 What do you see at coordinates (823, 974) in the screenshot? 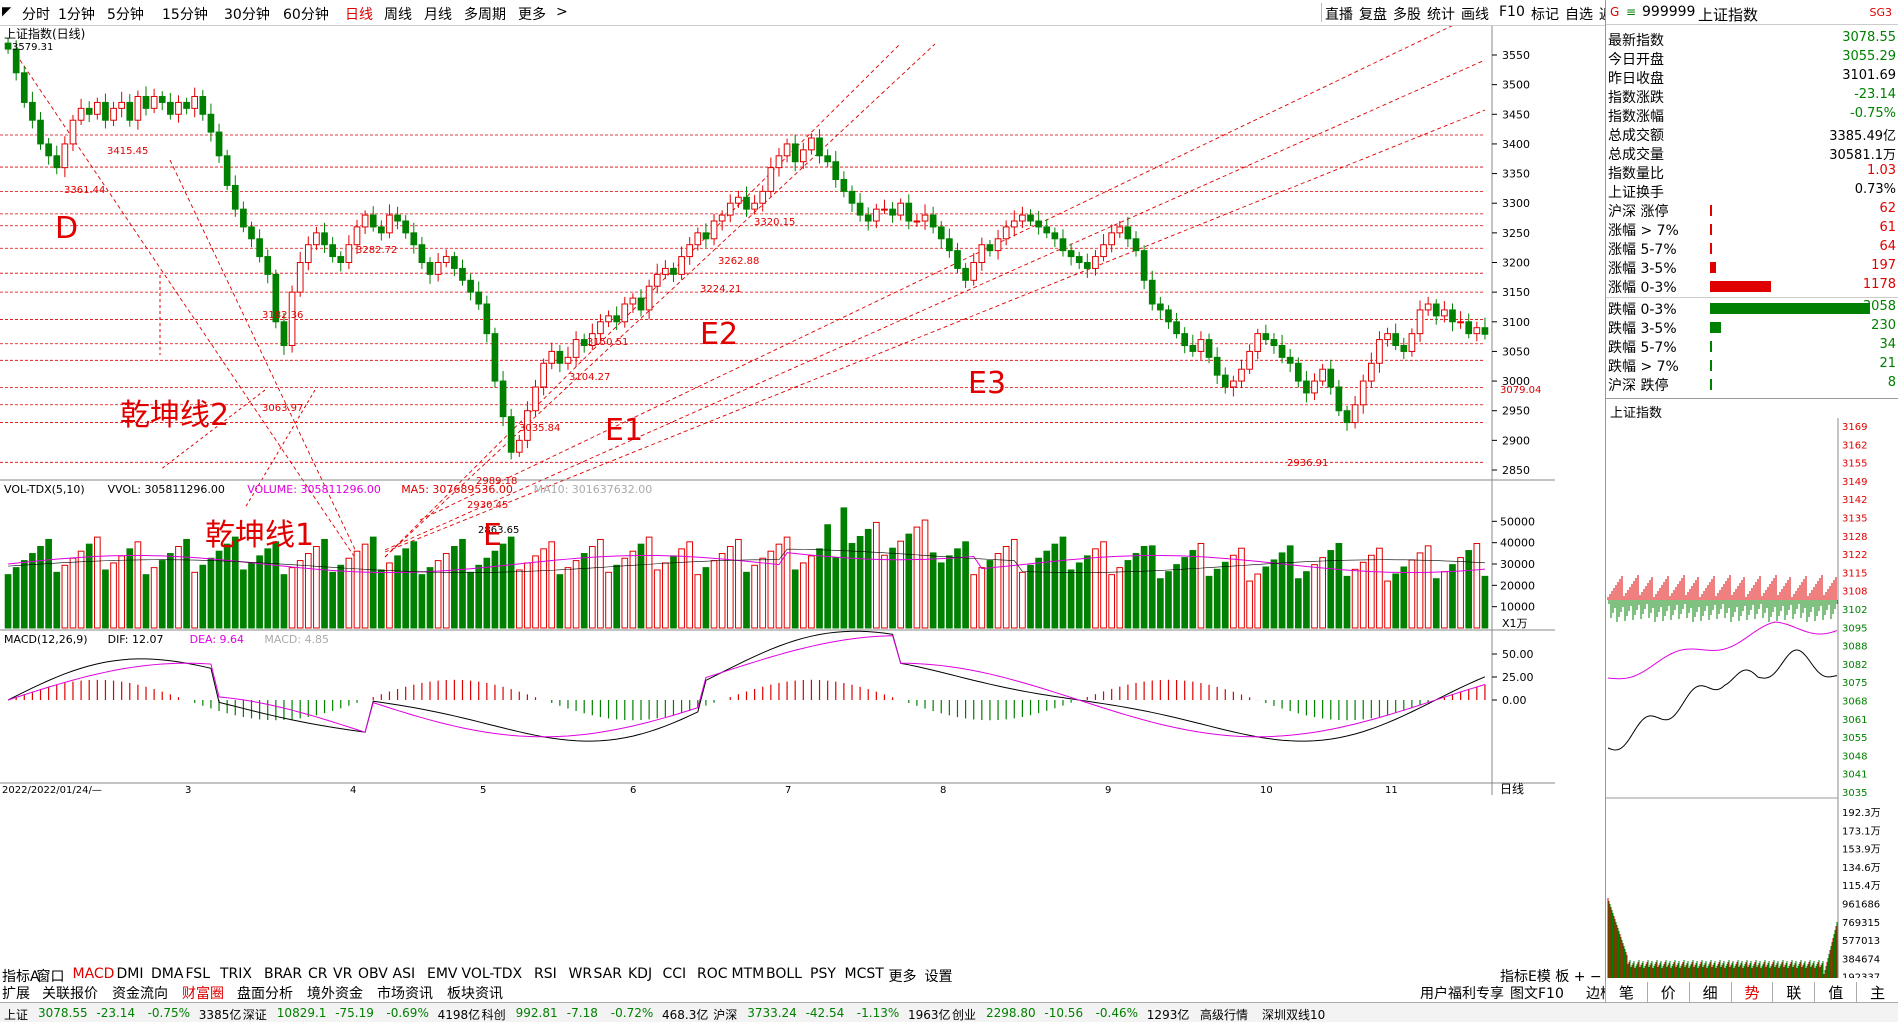
I see `indicator-tab: PSY` at bounding box center [823, 974].